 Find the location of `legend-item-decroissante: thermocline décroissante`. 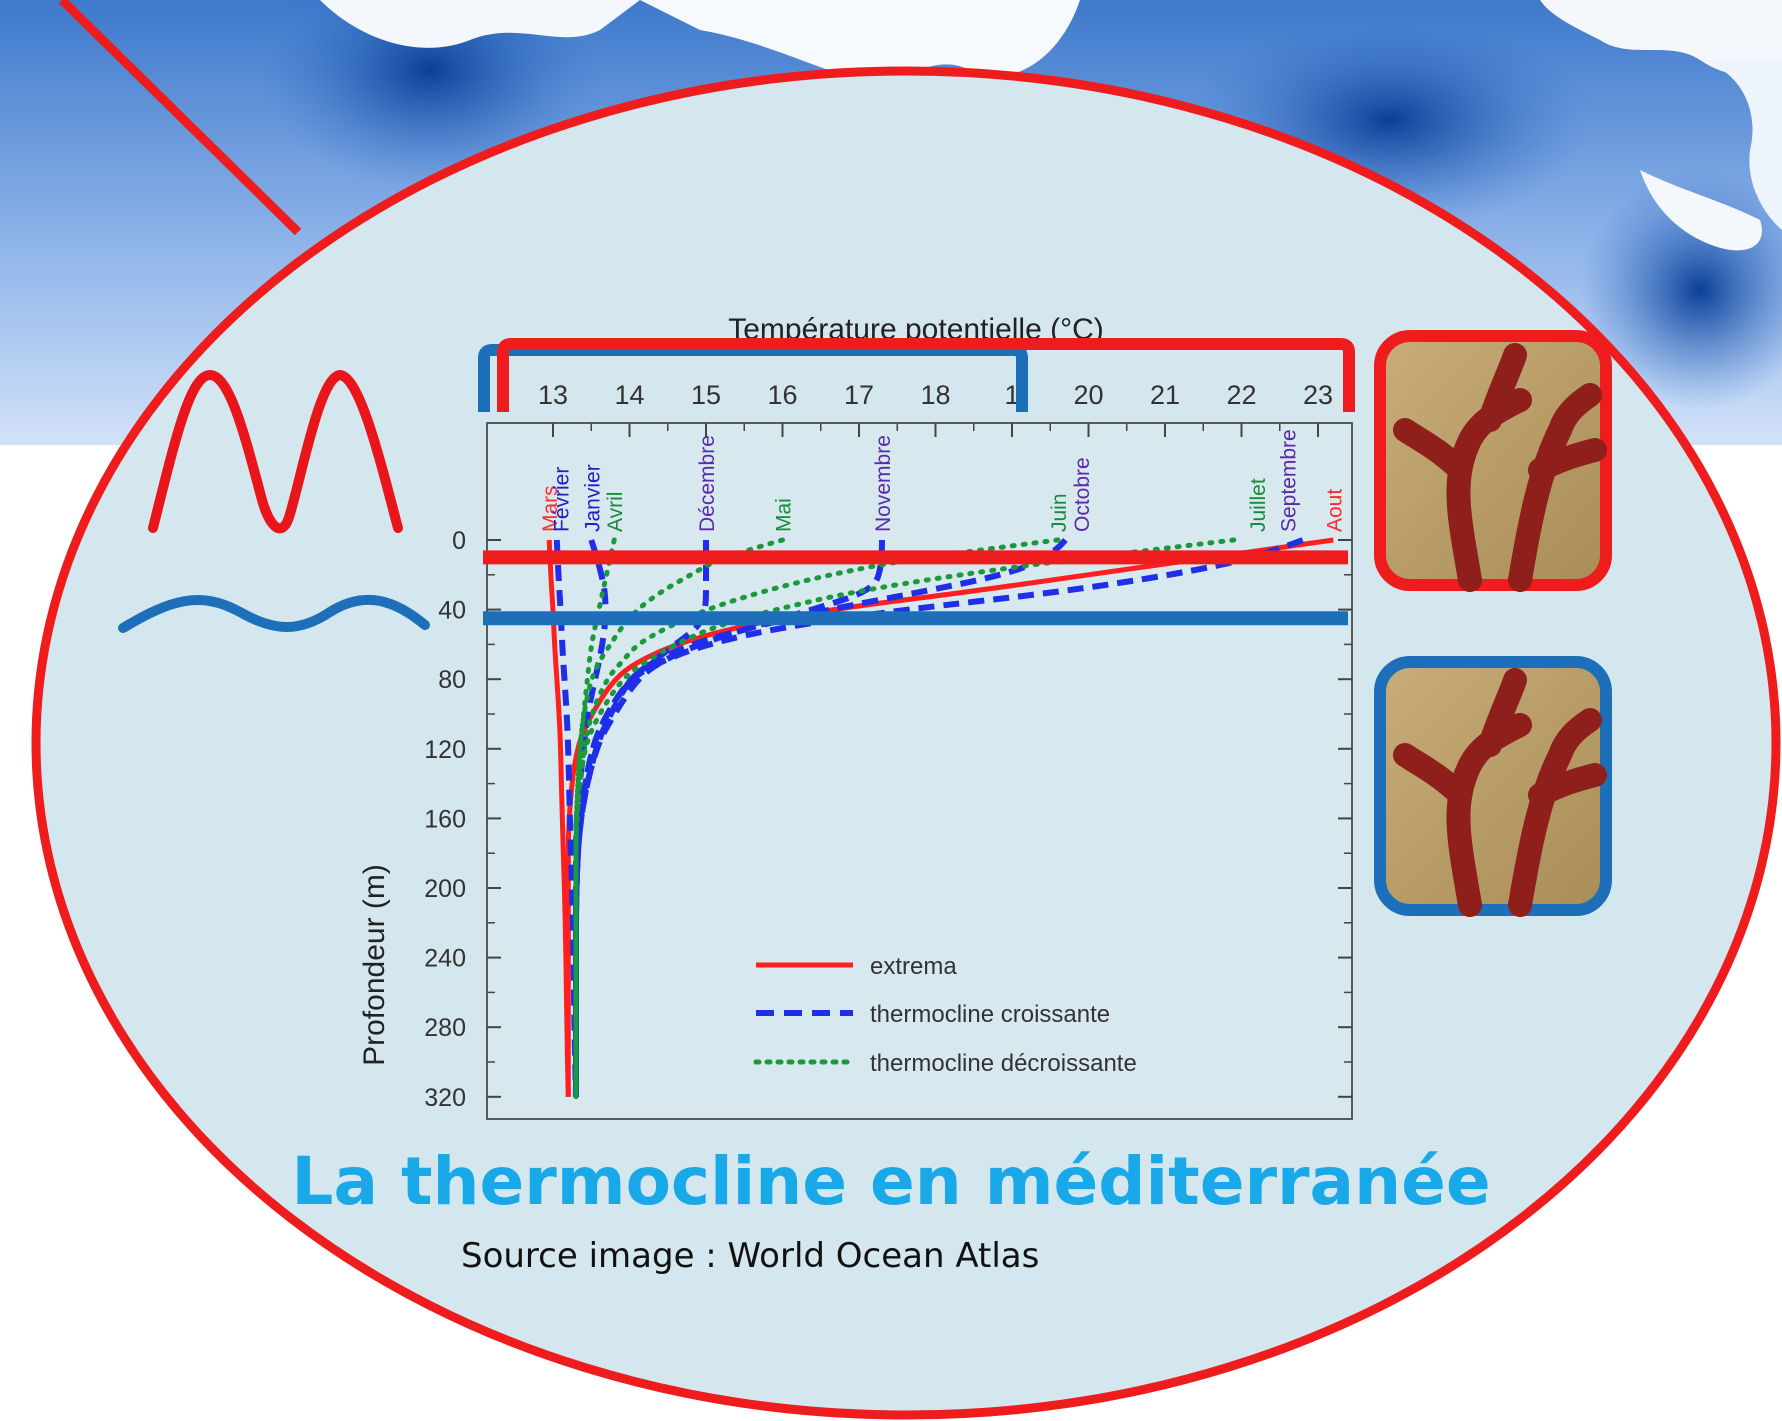

legend-item-decroissante: thermocline décroissante is located at coordinates (945, 1063).